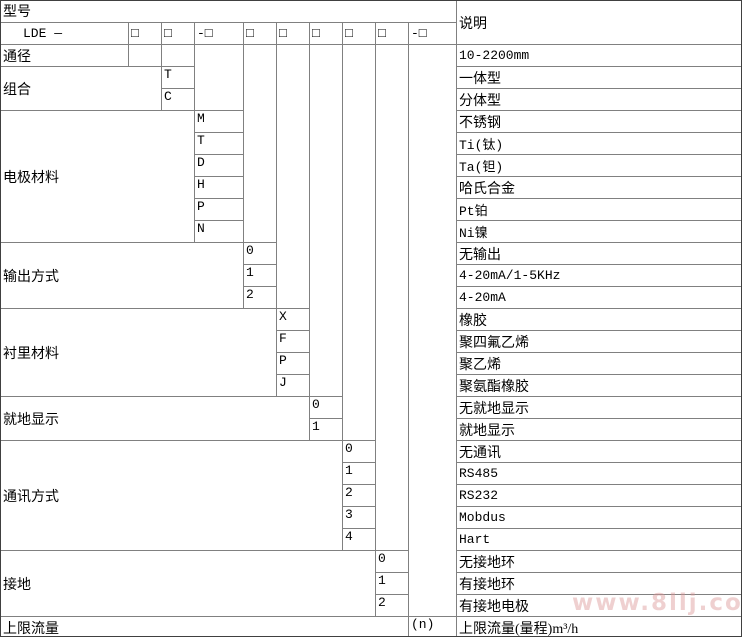  I want to click on code-slot-3: -□, so click(219, 33).